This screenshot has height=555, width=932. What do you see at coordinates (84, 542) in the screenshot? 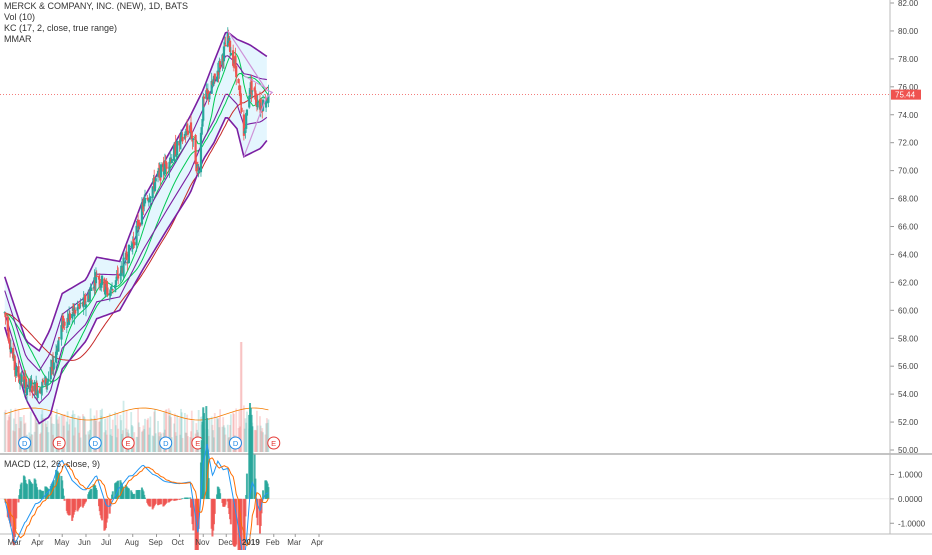
I see `time-axis-label: Jun` at bounding box center [84, 542].